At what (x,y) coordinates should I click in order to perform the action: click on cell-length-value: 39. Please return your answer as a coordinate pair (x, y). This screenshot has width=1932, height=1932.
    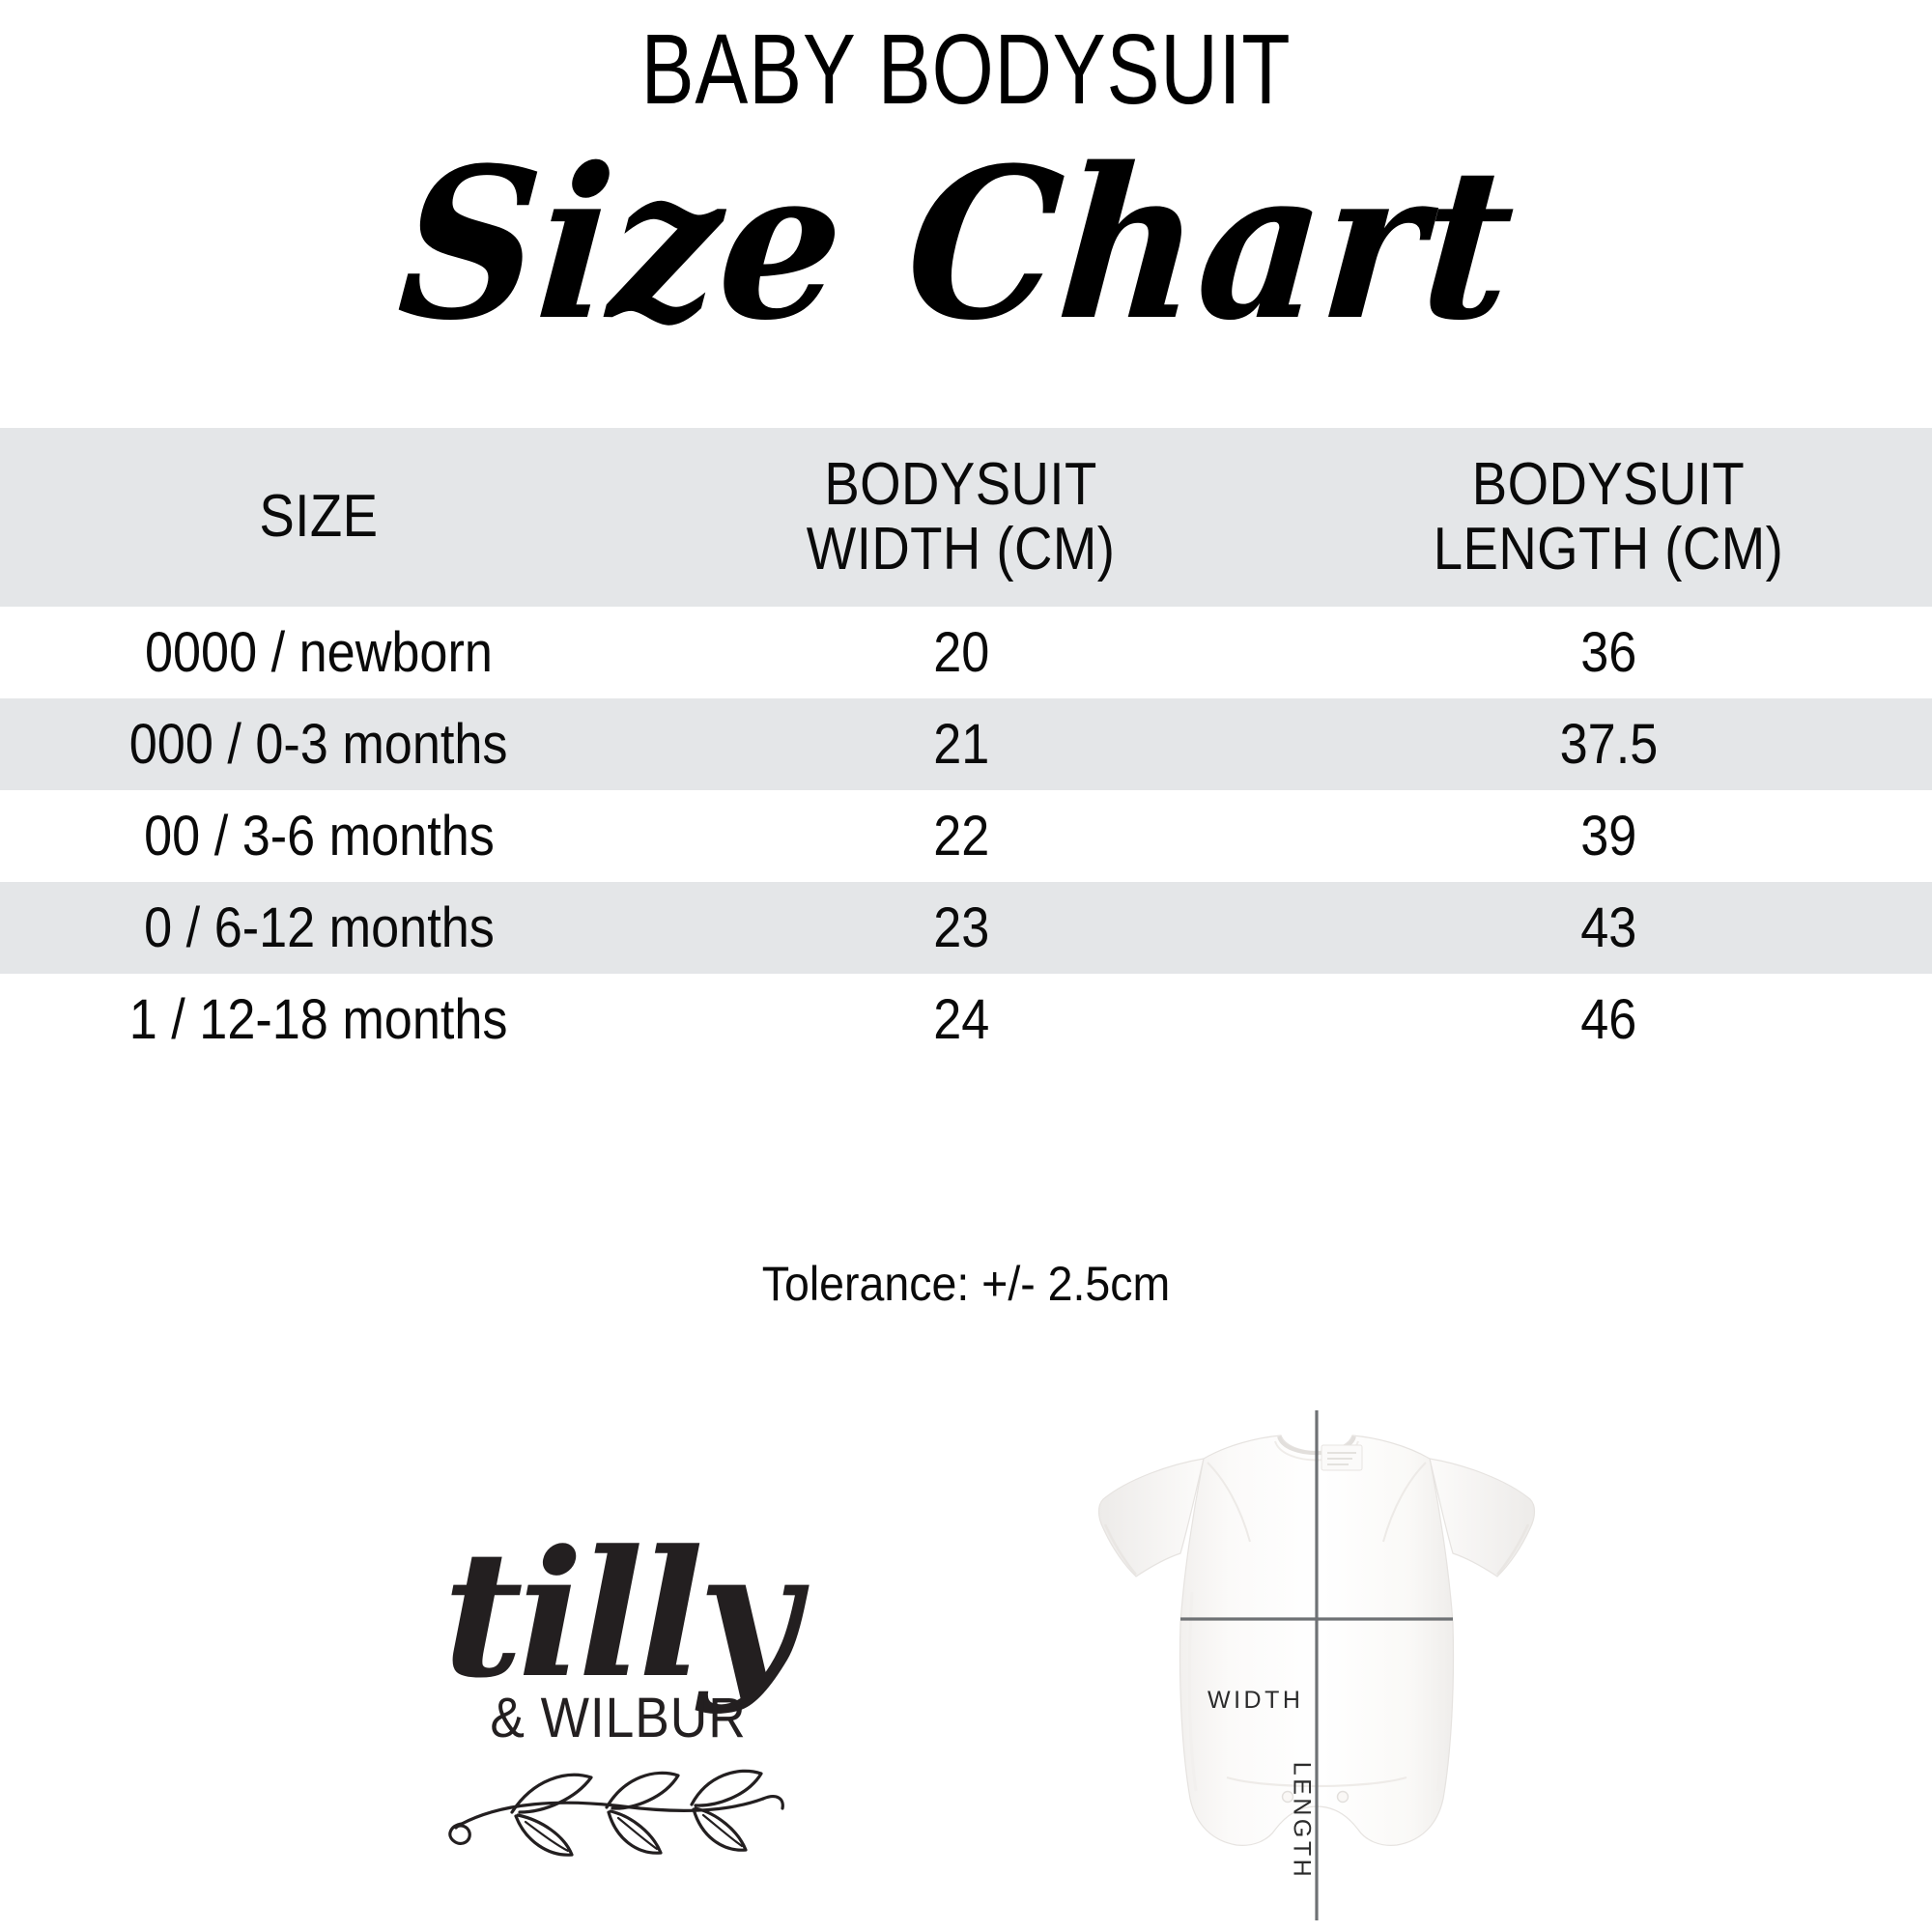
    Looking at the image, I should click on (1608, 835).